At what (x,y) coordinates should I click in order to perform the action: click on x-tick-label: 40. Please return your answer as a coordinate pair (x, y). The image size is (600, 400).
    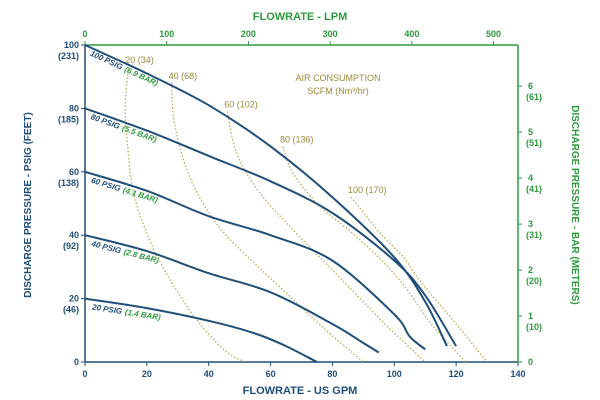
    Looking at the image, I should click on (209, 374).